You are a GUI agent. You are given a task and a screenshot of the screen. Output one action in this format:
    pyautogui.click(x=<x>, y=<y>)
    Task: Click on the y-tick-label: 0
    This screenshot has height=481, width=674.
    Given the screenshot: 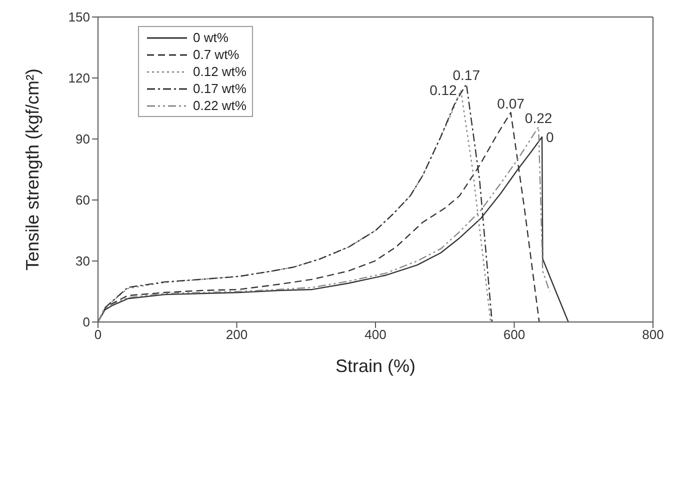 What is the action you would take?
    pyautogui.click(x=86, y=322)
    